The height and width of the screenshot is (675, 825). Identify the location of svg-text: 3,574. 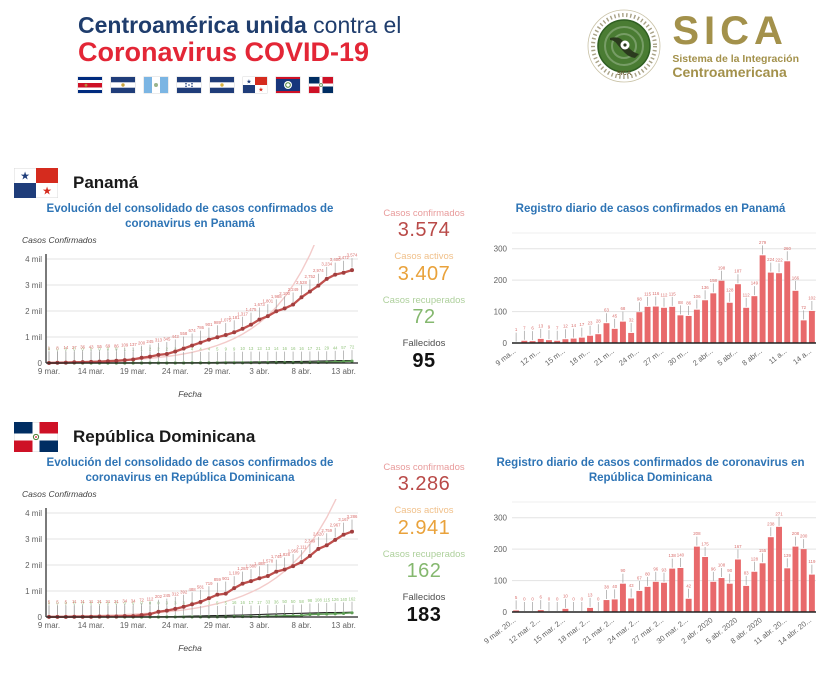
(352, 254).